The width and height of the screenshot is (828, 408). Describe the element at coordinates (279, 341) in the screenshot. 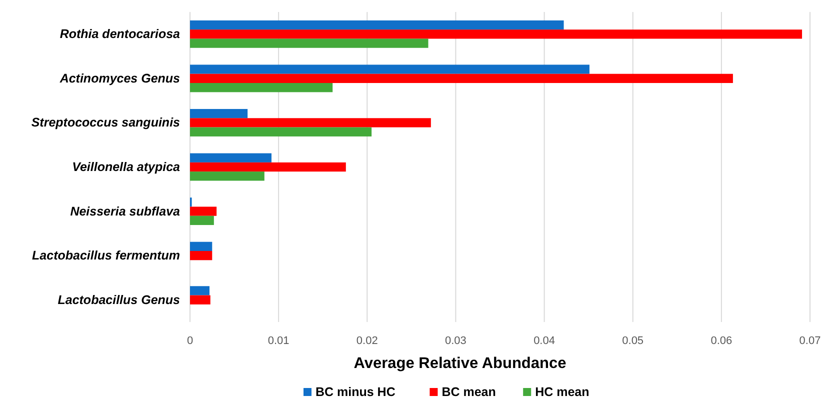

I see `x-tick-label: 0.01` at that location.